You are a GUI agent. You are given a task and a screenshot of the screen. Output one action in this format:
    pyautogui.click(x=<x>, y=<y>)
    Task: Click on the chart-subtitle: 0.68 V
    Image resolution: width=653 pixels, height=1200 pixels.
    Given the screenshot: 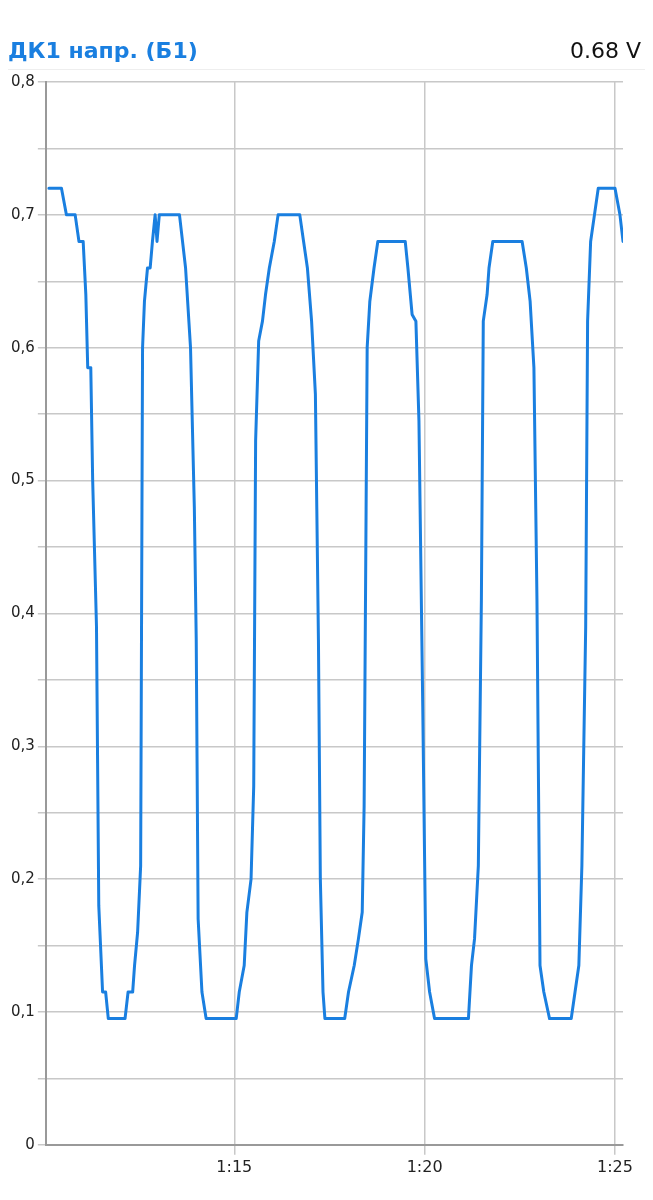 What is the action you would take?
    pyautogui.click(x=605, y=50)
    